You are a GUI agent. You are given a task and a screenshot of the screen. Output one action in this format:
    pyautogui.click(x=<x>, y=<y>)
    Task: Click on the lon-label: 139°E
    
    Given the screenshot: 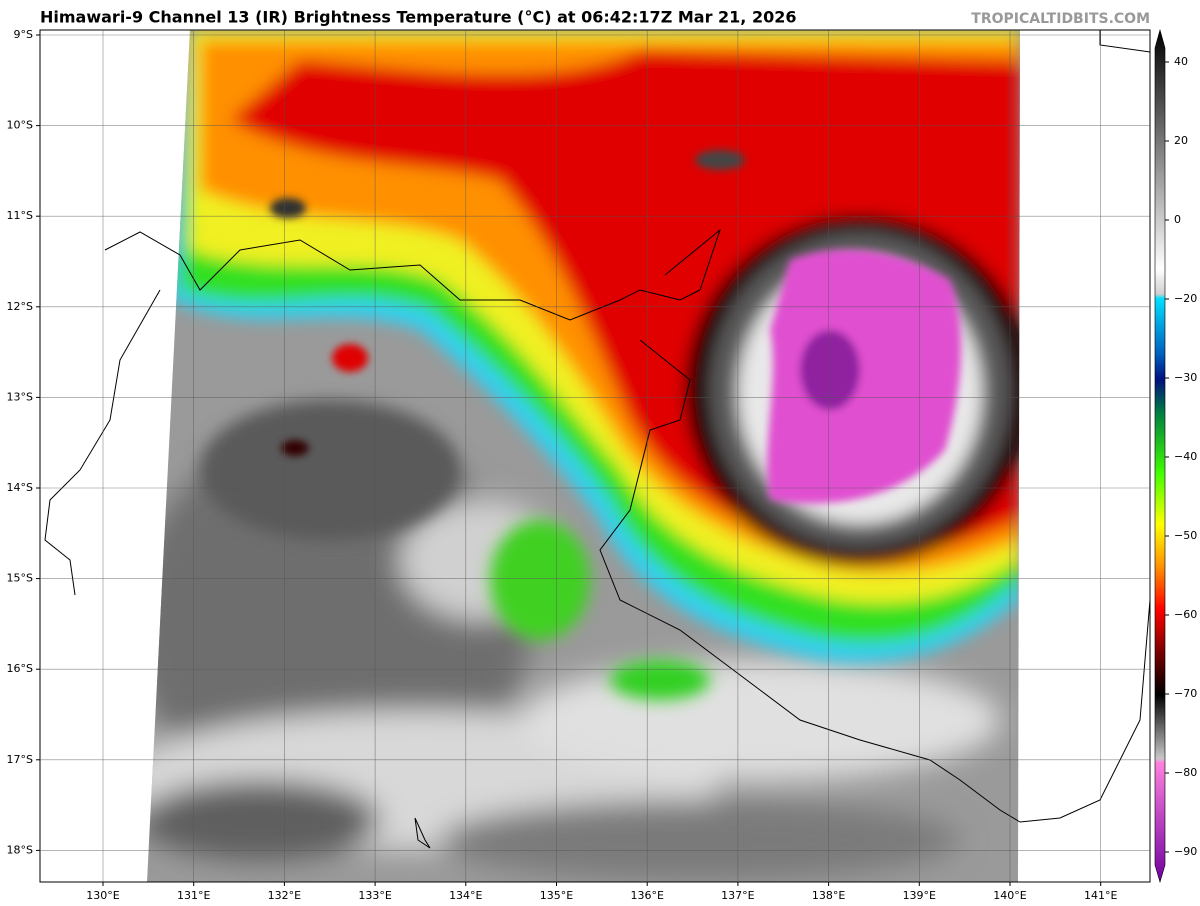 What is the action you would take?
    pyautogui.click(x=919, y=895)
    